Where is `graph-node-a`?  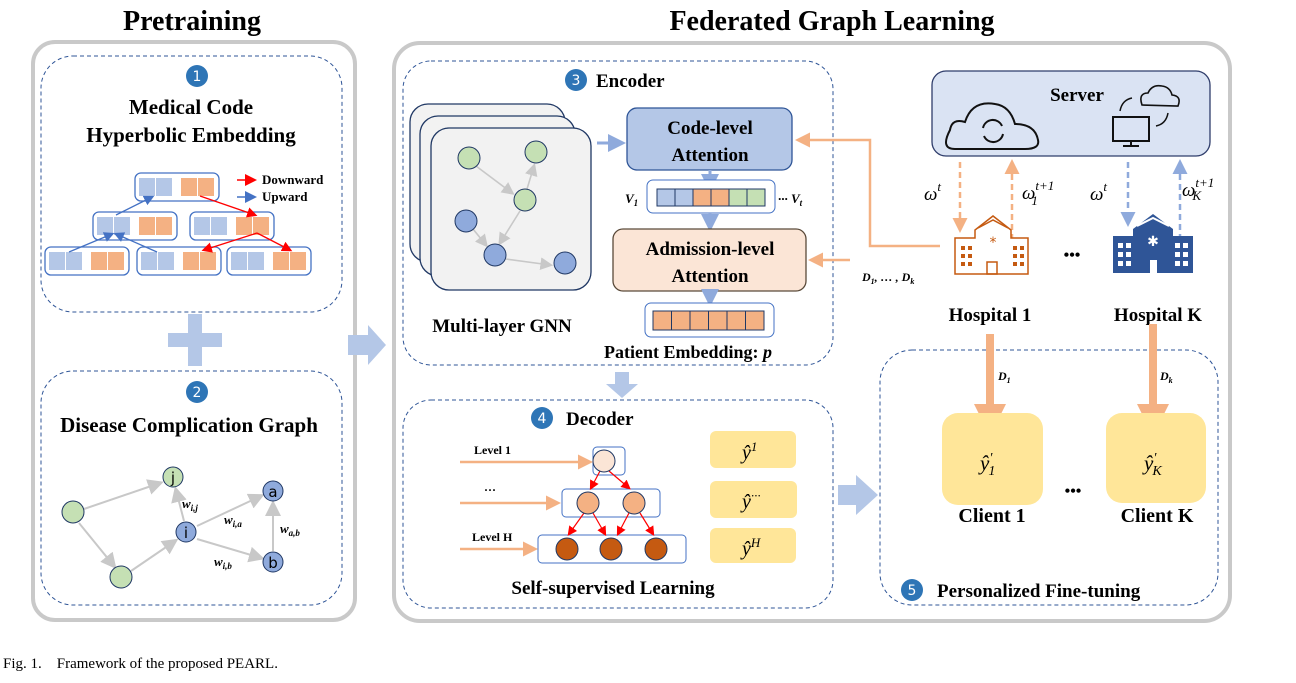
graph-node-a is located at coordinates (273, 491).